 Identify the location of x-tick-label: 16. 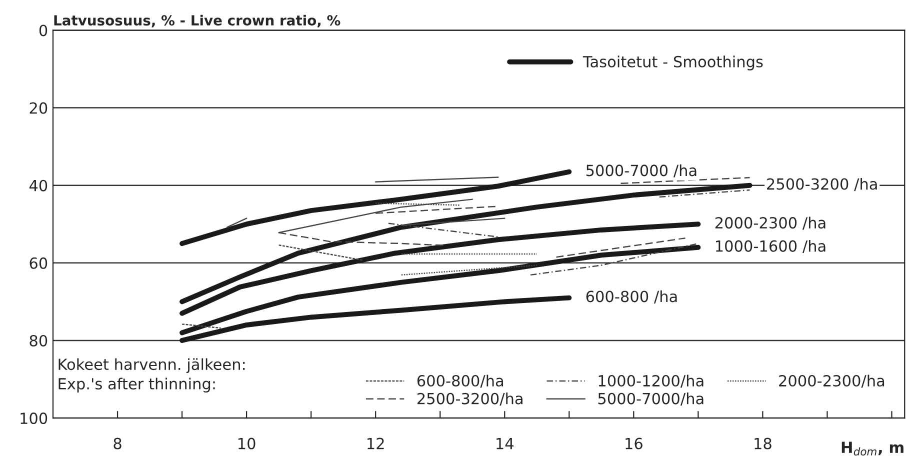
(634, 444).